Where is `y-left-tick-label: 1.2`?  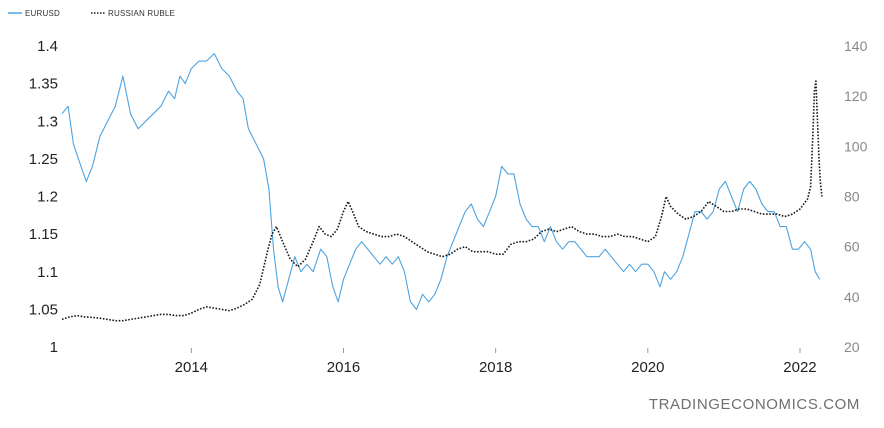
y-left-tick-label: 1.2 is located at coordinates (47, 197).